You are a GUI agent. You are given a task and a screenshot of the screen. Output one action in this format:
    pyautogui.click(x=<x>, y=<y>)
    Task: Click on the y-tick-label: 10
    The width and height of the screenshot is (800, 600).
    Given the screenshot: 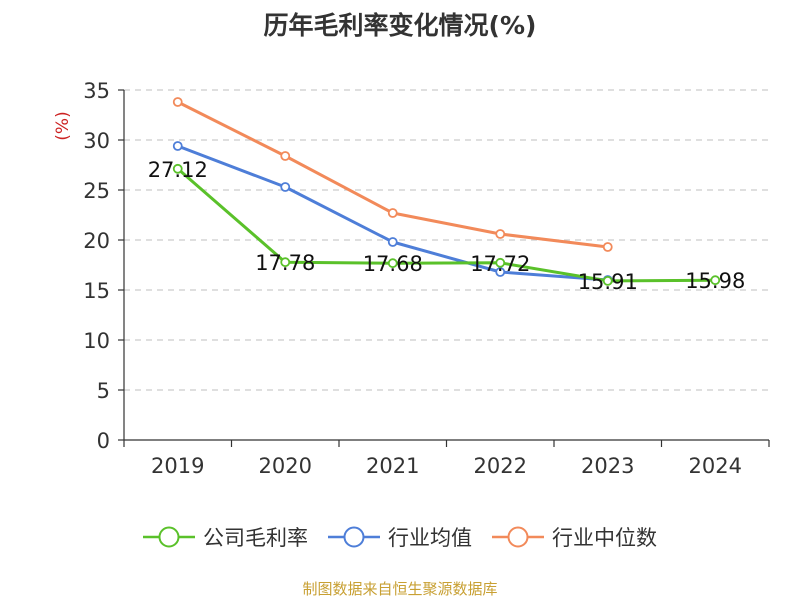 What is the action you would take?
    pyautogui.click(x=96, y=341)
    